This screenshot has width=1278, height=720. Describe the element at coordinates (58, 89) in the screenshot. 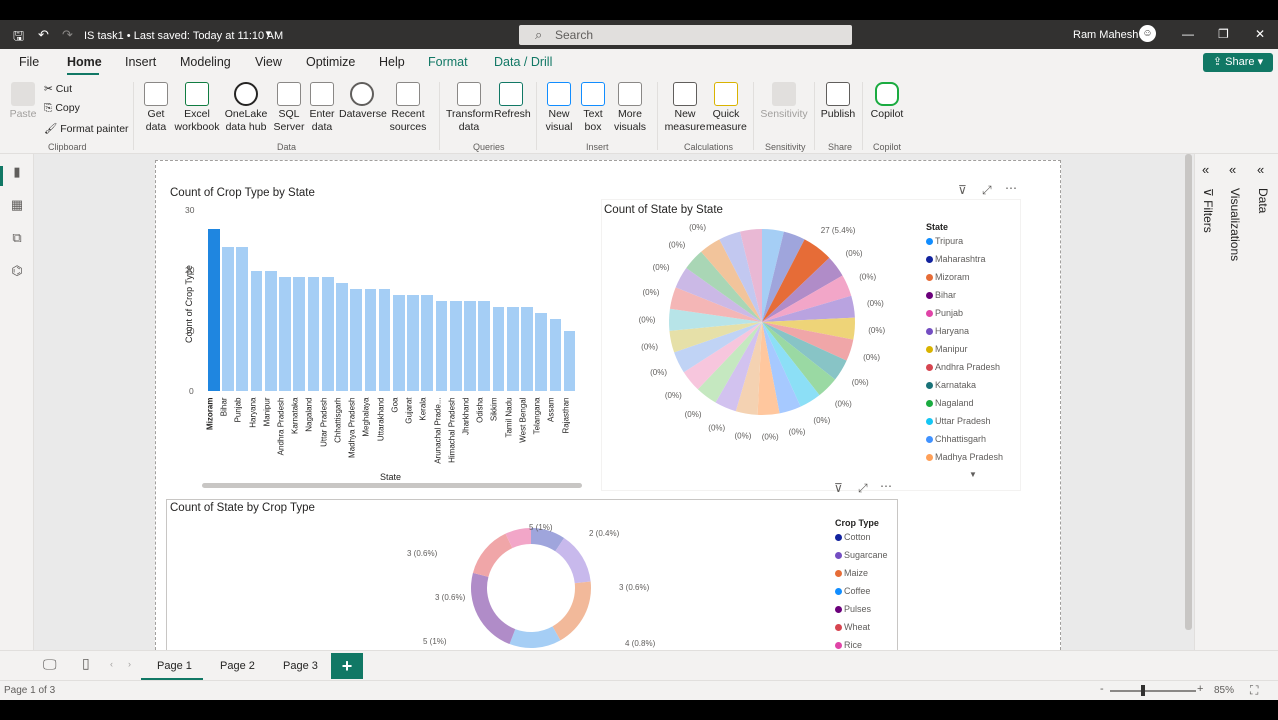

I see `cut-button: ✂ Cut` at that location.